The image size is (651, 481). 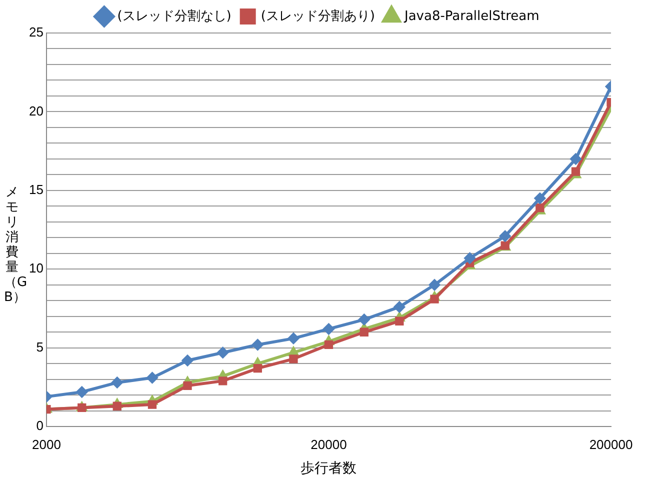 I want to click on y-tick-label: 25, so click(x=36, y=32).